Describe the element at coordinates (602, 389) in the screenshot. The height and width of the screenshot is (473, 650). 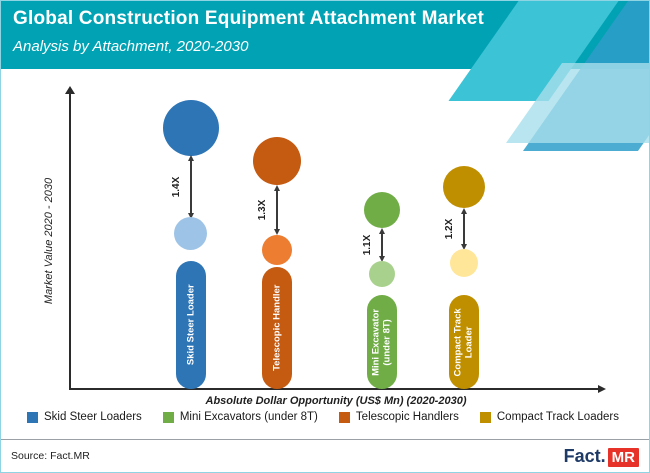
I see `x-axis-arrowhead-icon` at that location.